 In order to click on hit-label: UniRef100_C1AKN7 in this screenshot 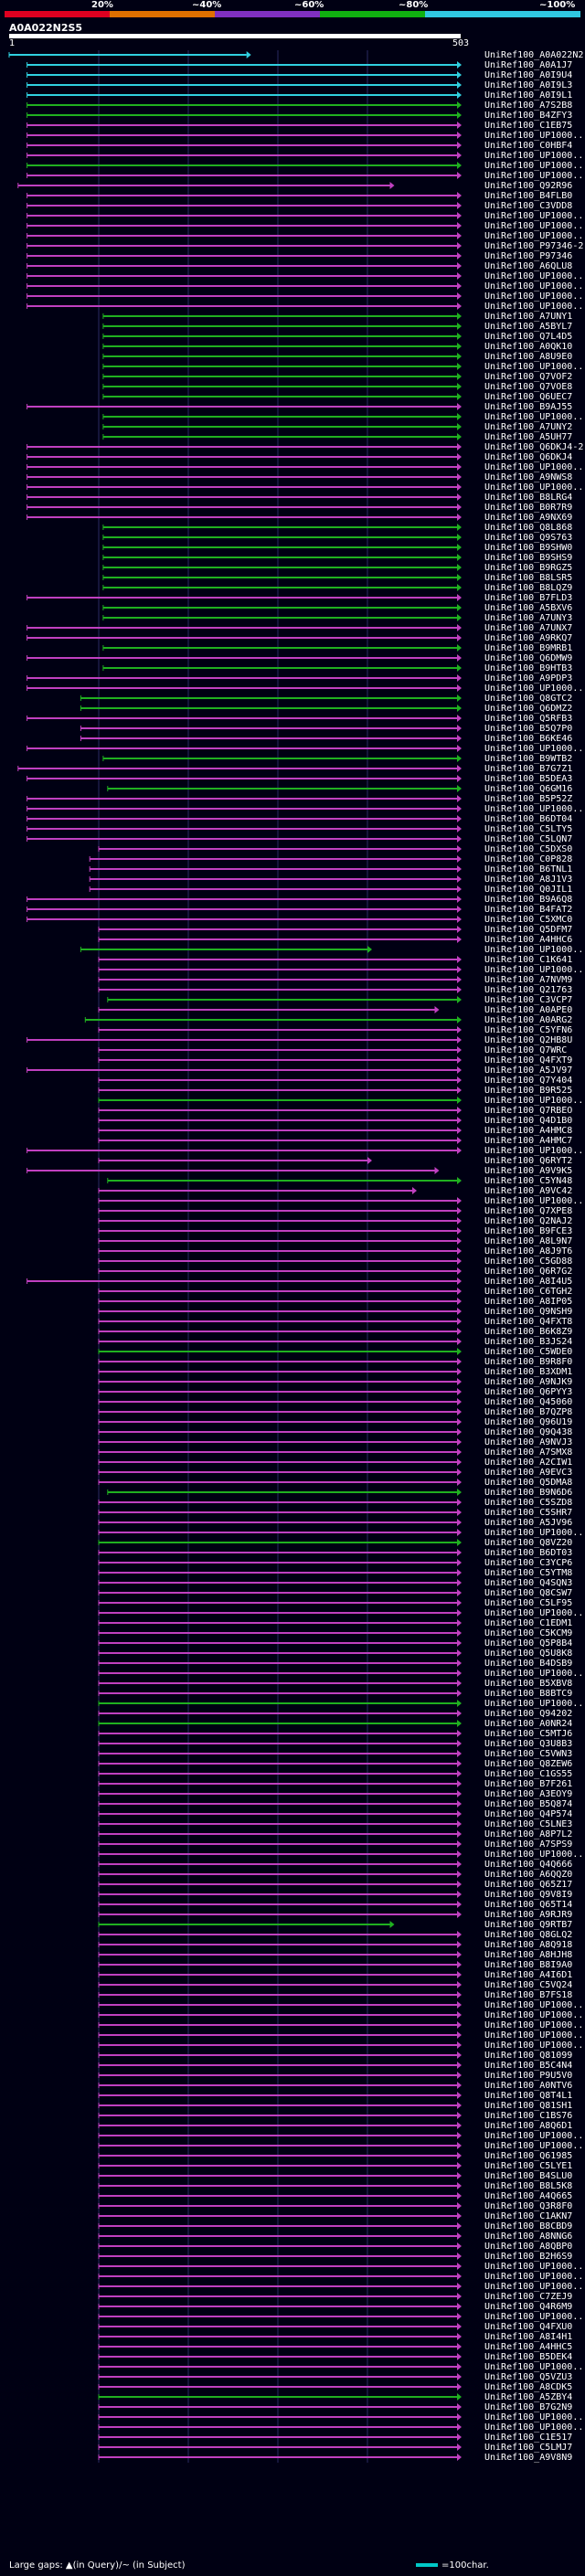, I will do `click(529, 2216)`.